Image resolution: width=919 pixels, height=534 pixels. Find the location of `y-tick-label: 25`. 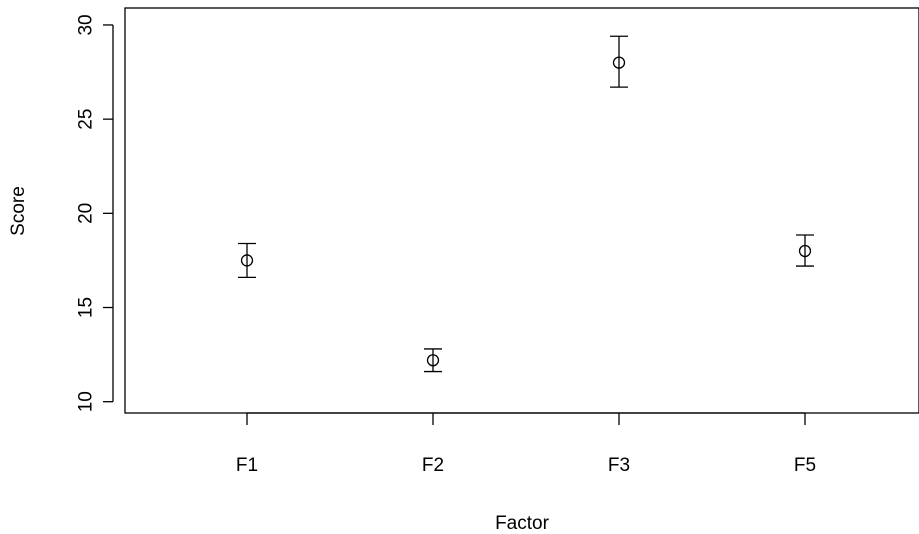

y-tick-label: 25 is located at coordinates (86, 119).